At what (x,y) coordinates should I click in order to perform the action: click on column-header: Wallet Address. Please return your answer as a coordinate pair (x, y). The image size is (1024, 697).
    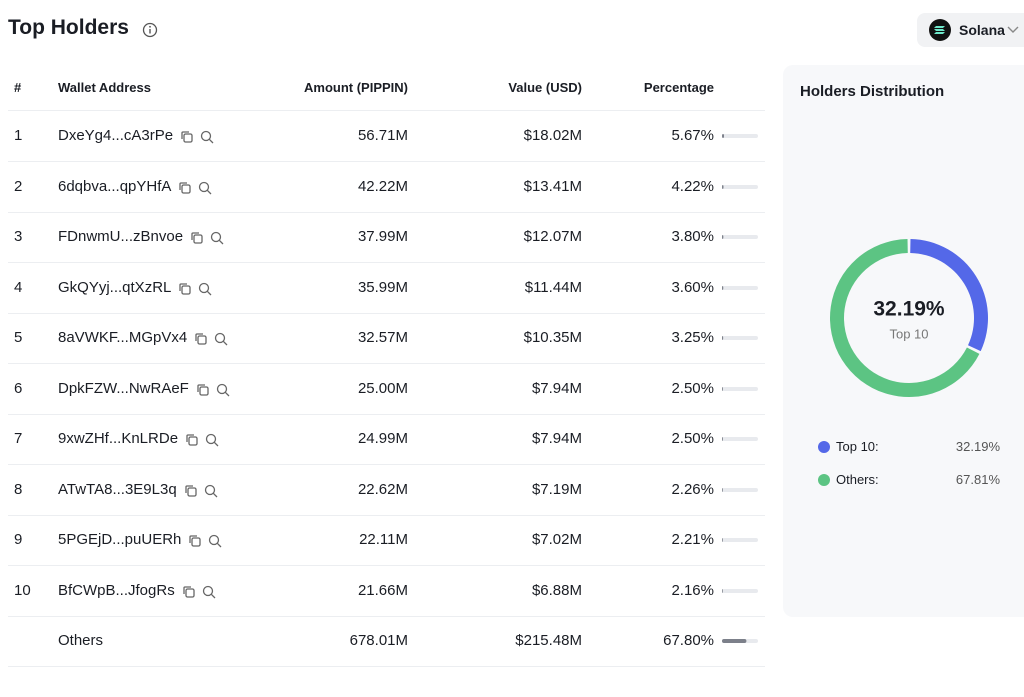
    Looking at the image, I should click on (104, 87).